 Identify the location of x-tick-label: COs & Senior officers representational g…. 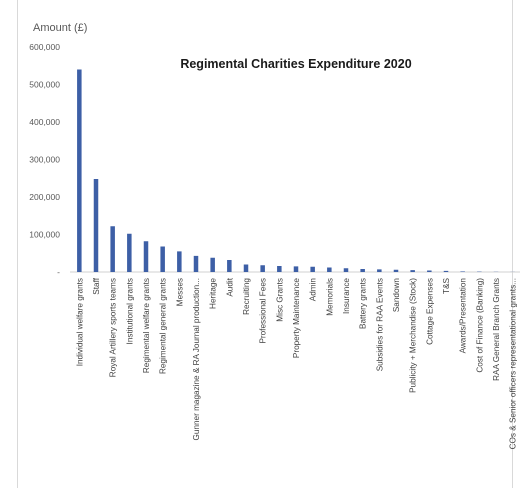
(513, 363).